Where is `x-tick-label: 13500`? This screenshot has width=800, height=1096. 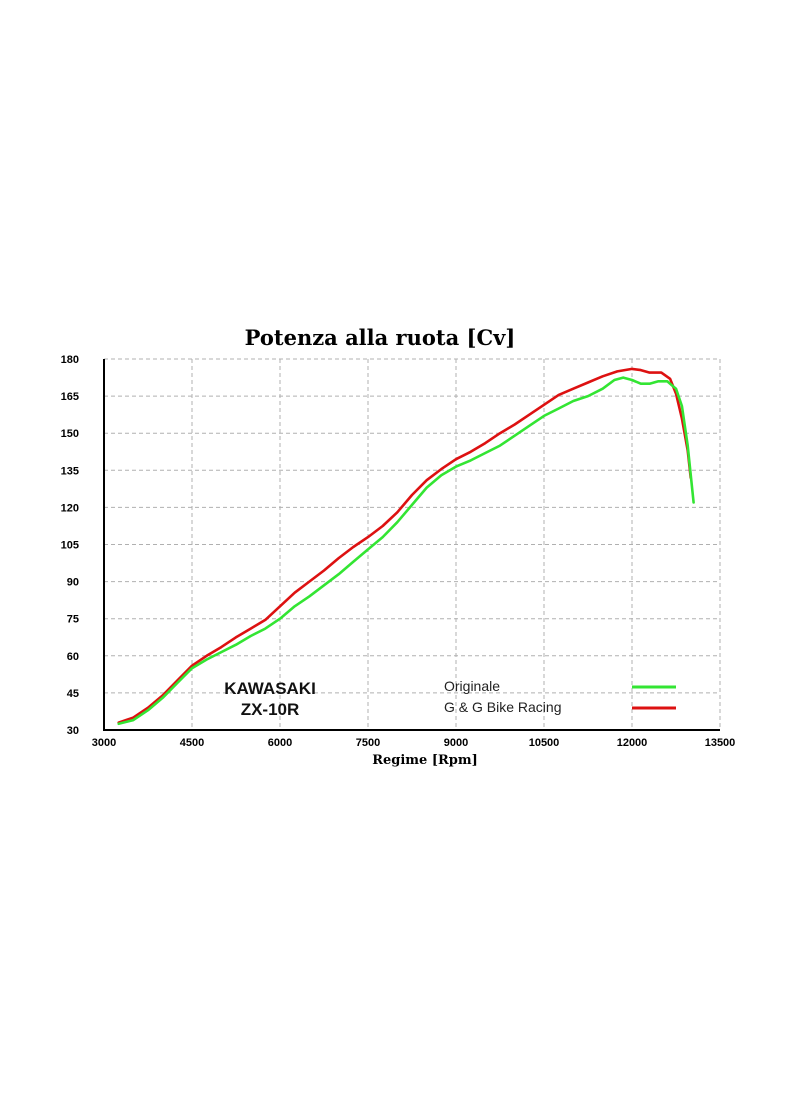 x-tick-label: 13500 is located at coordinates (720, 743).